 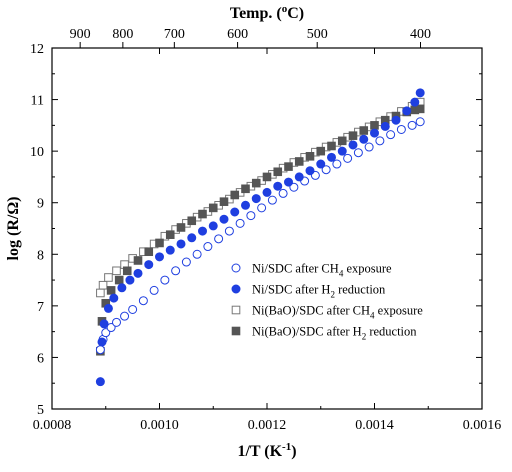 What do you see at coordinates (317, 34) in the screenshot?
I see `top-tick-label: 500` at bounding box center [317, 34].